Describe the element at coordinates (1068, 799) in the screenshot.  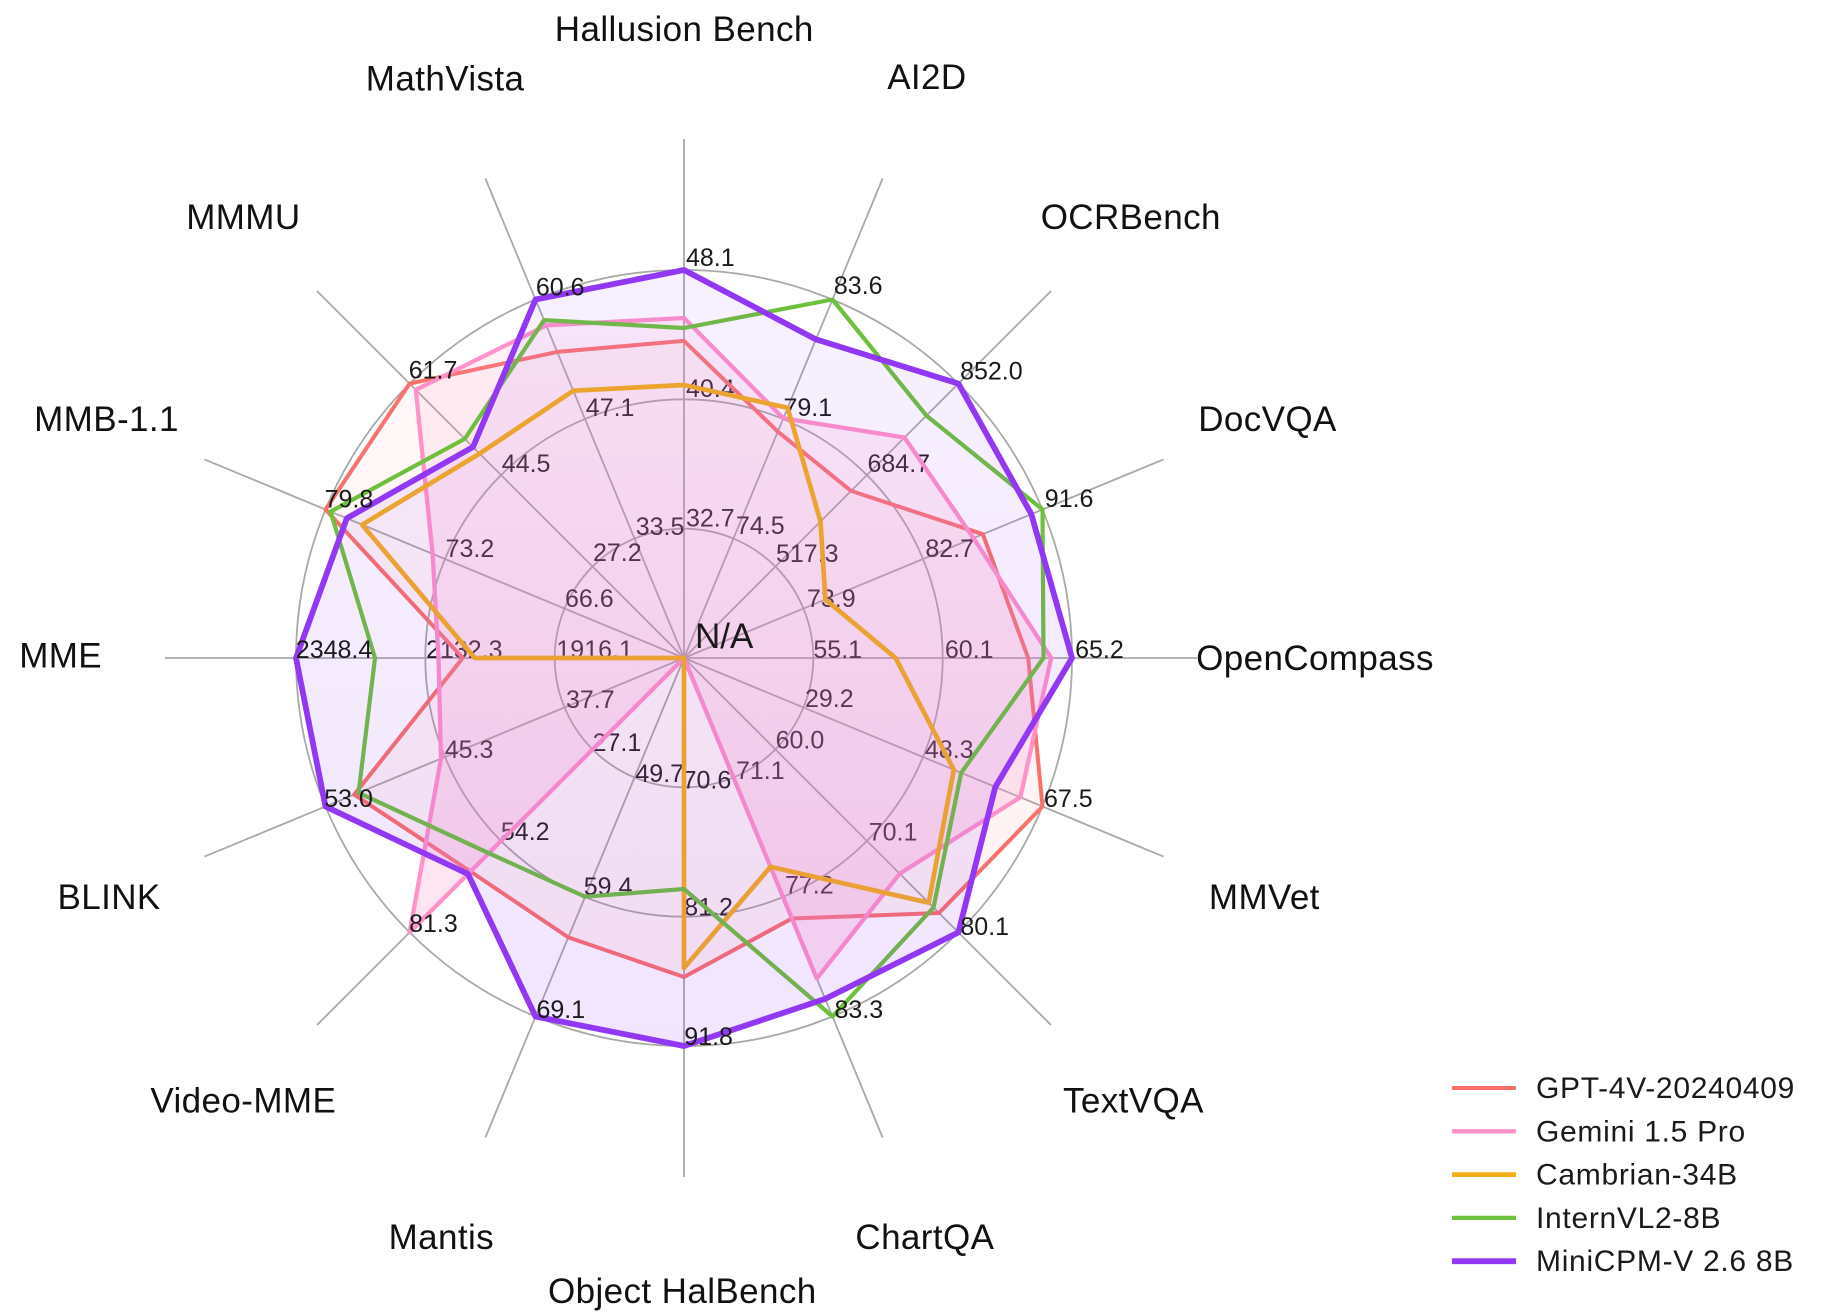
I see `svg-text: 67.5` at that location.